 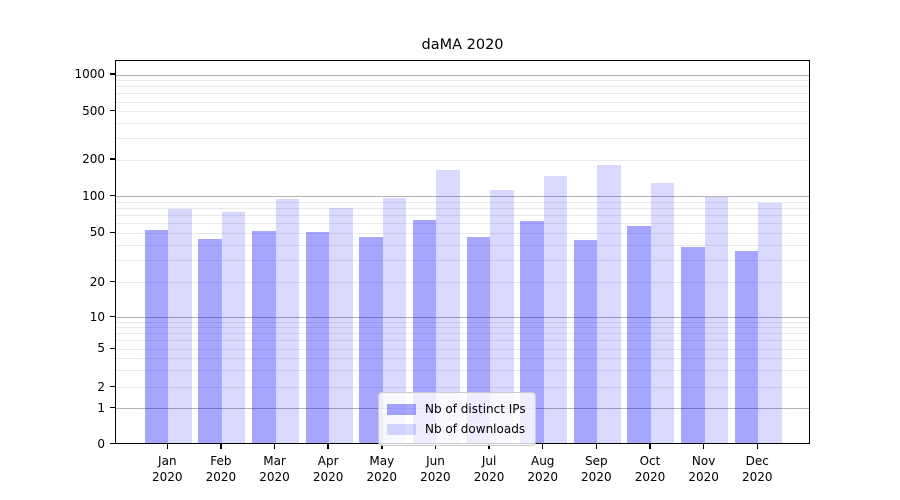 What do you see at coordinates (475, 409) in the screenshot?
I see `legend-label-distinct-ips: Nb of distinct IPs` at bounding box center [475, 409].